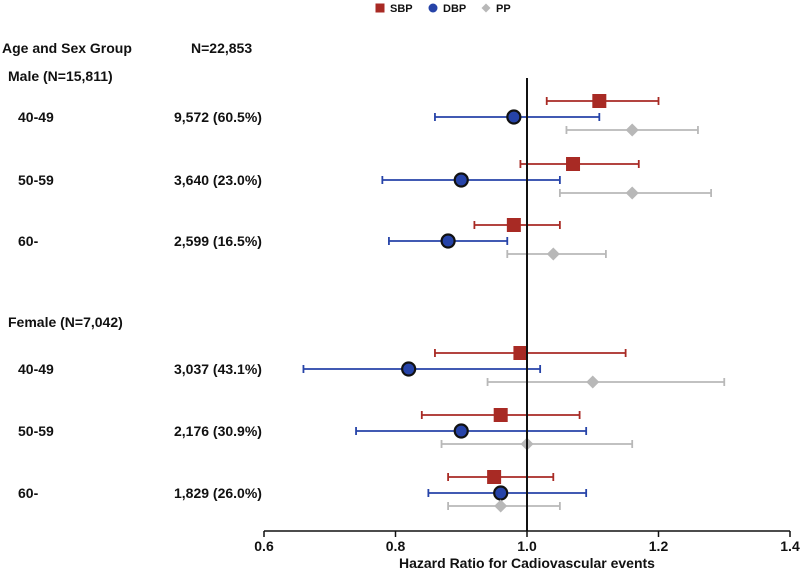  I want to click on legend-label-pp: PP, so click(503, 9).